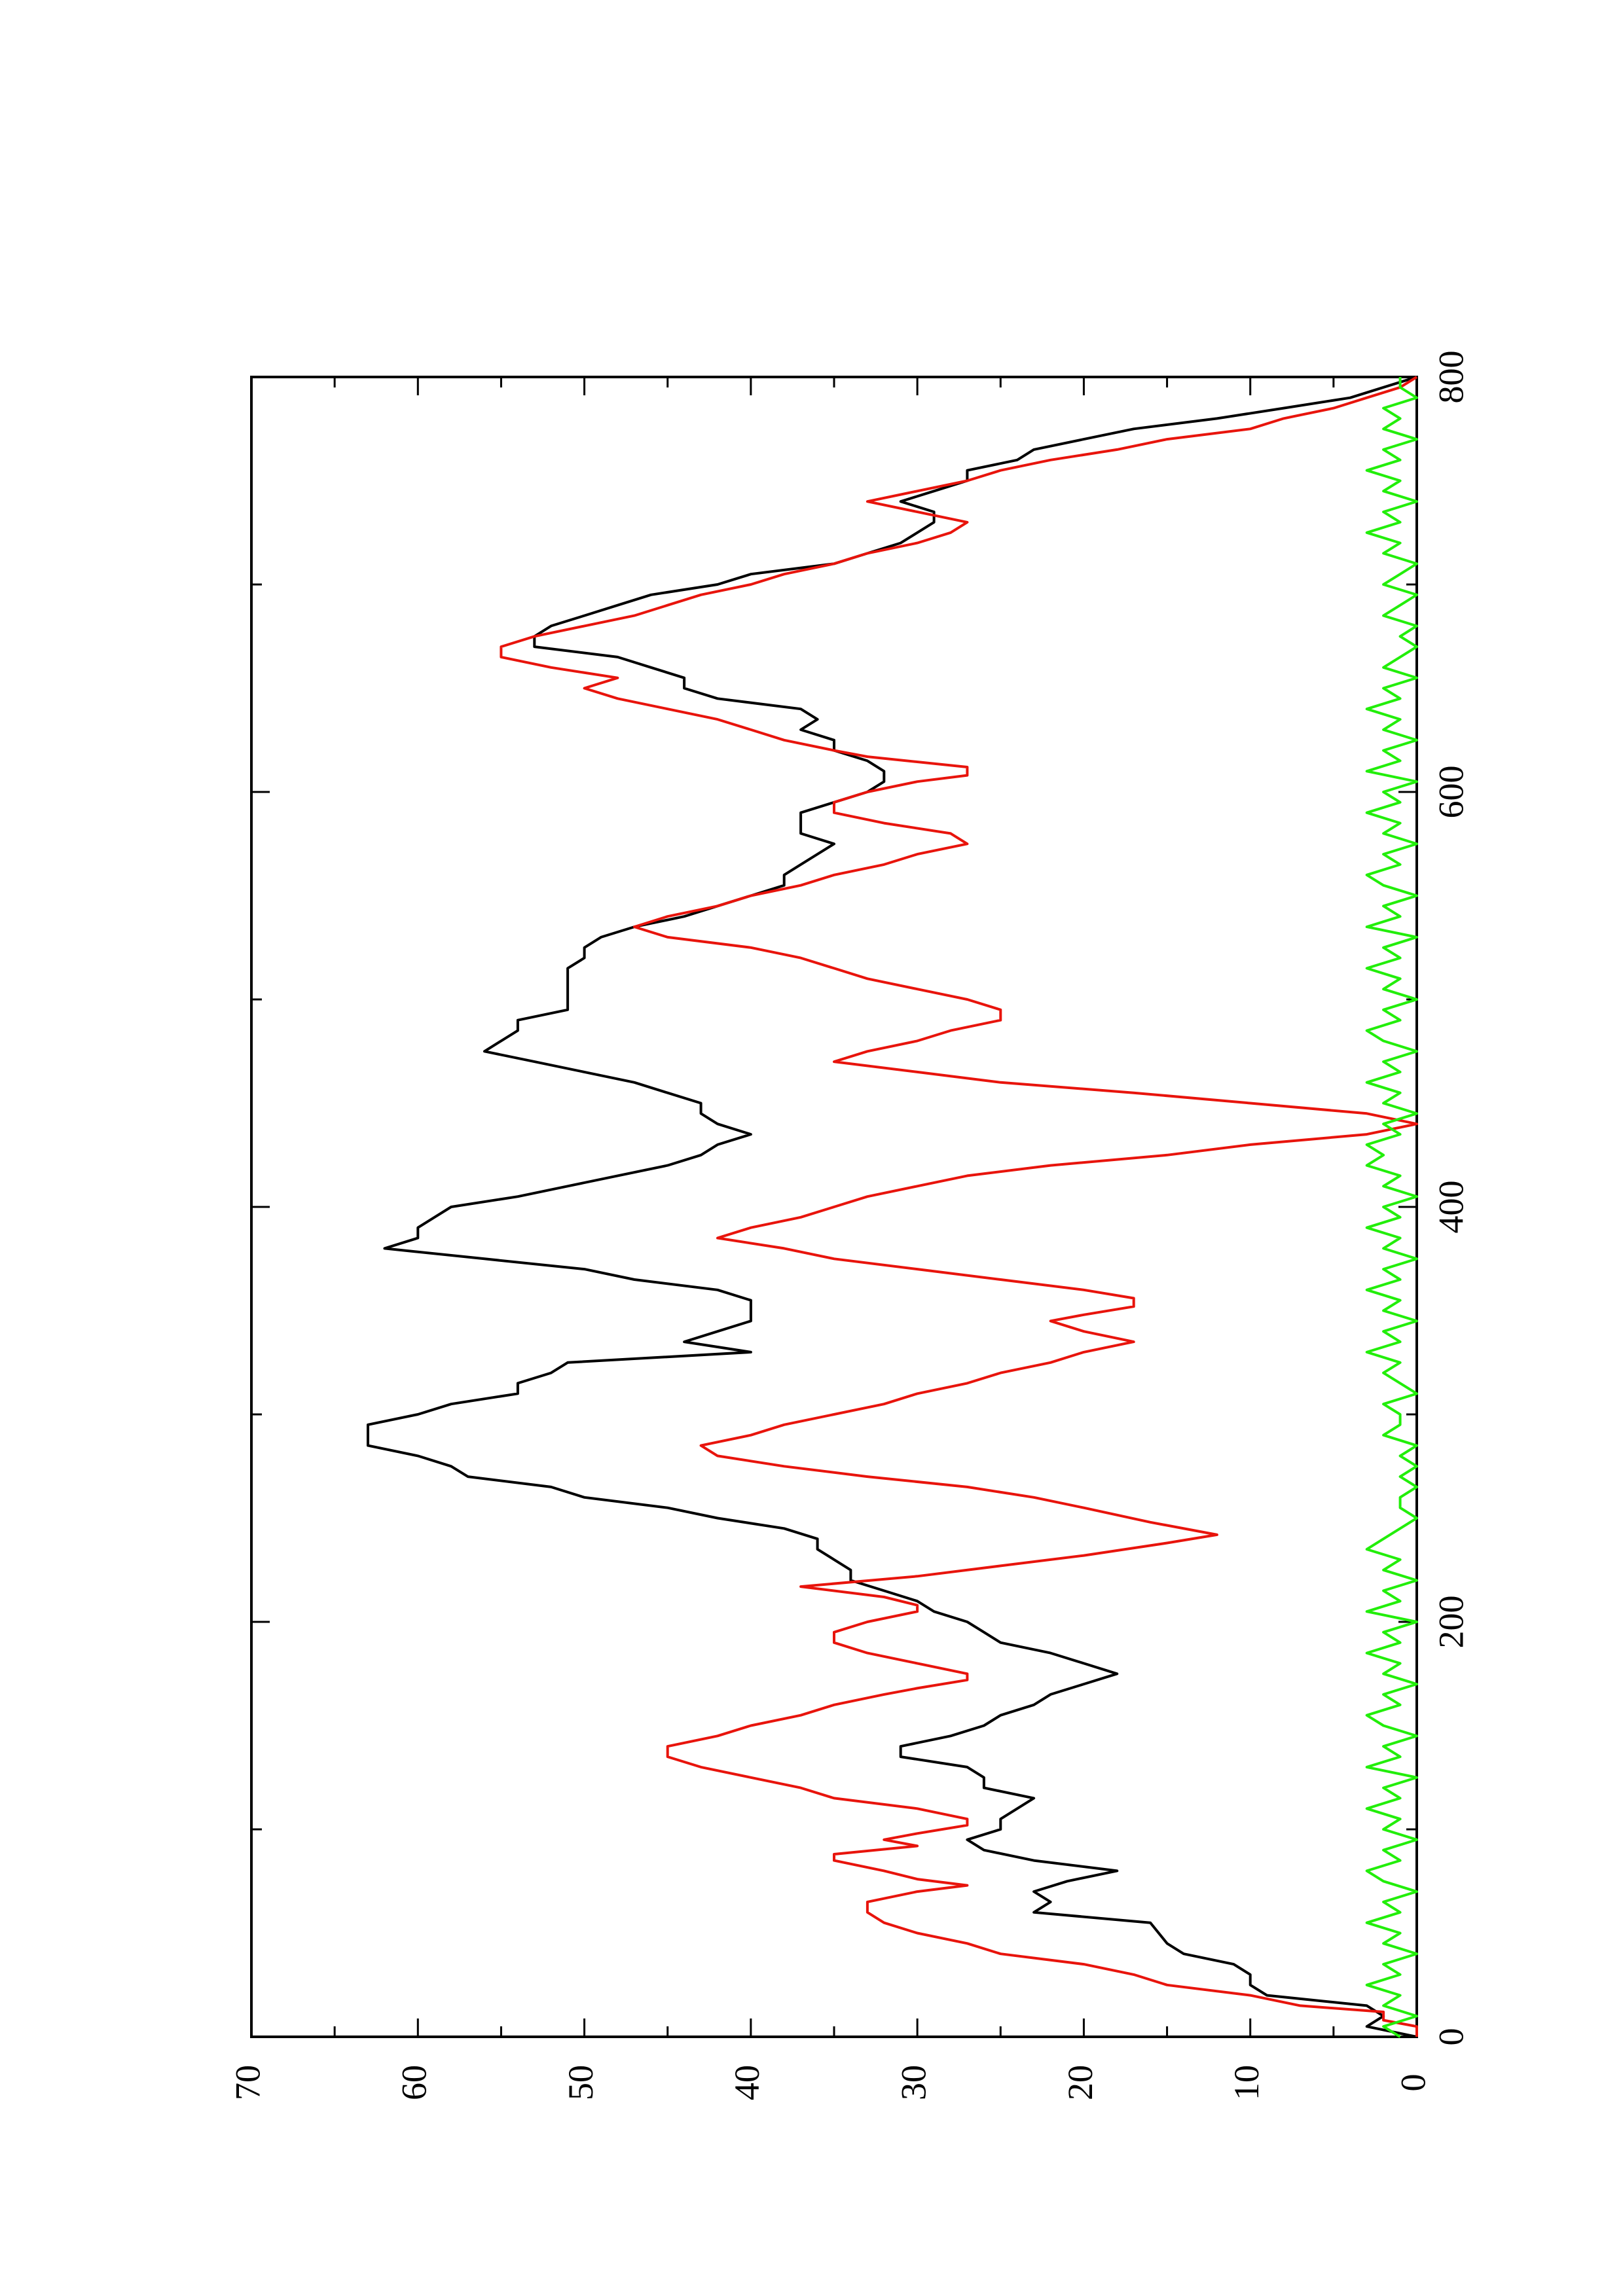  Describe the element at coordinates (1080, 2082) in the screenshot. I see `y-tick-label: 20` at that location.